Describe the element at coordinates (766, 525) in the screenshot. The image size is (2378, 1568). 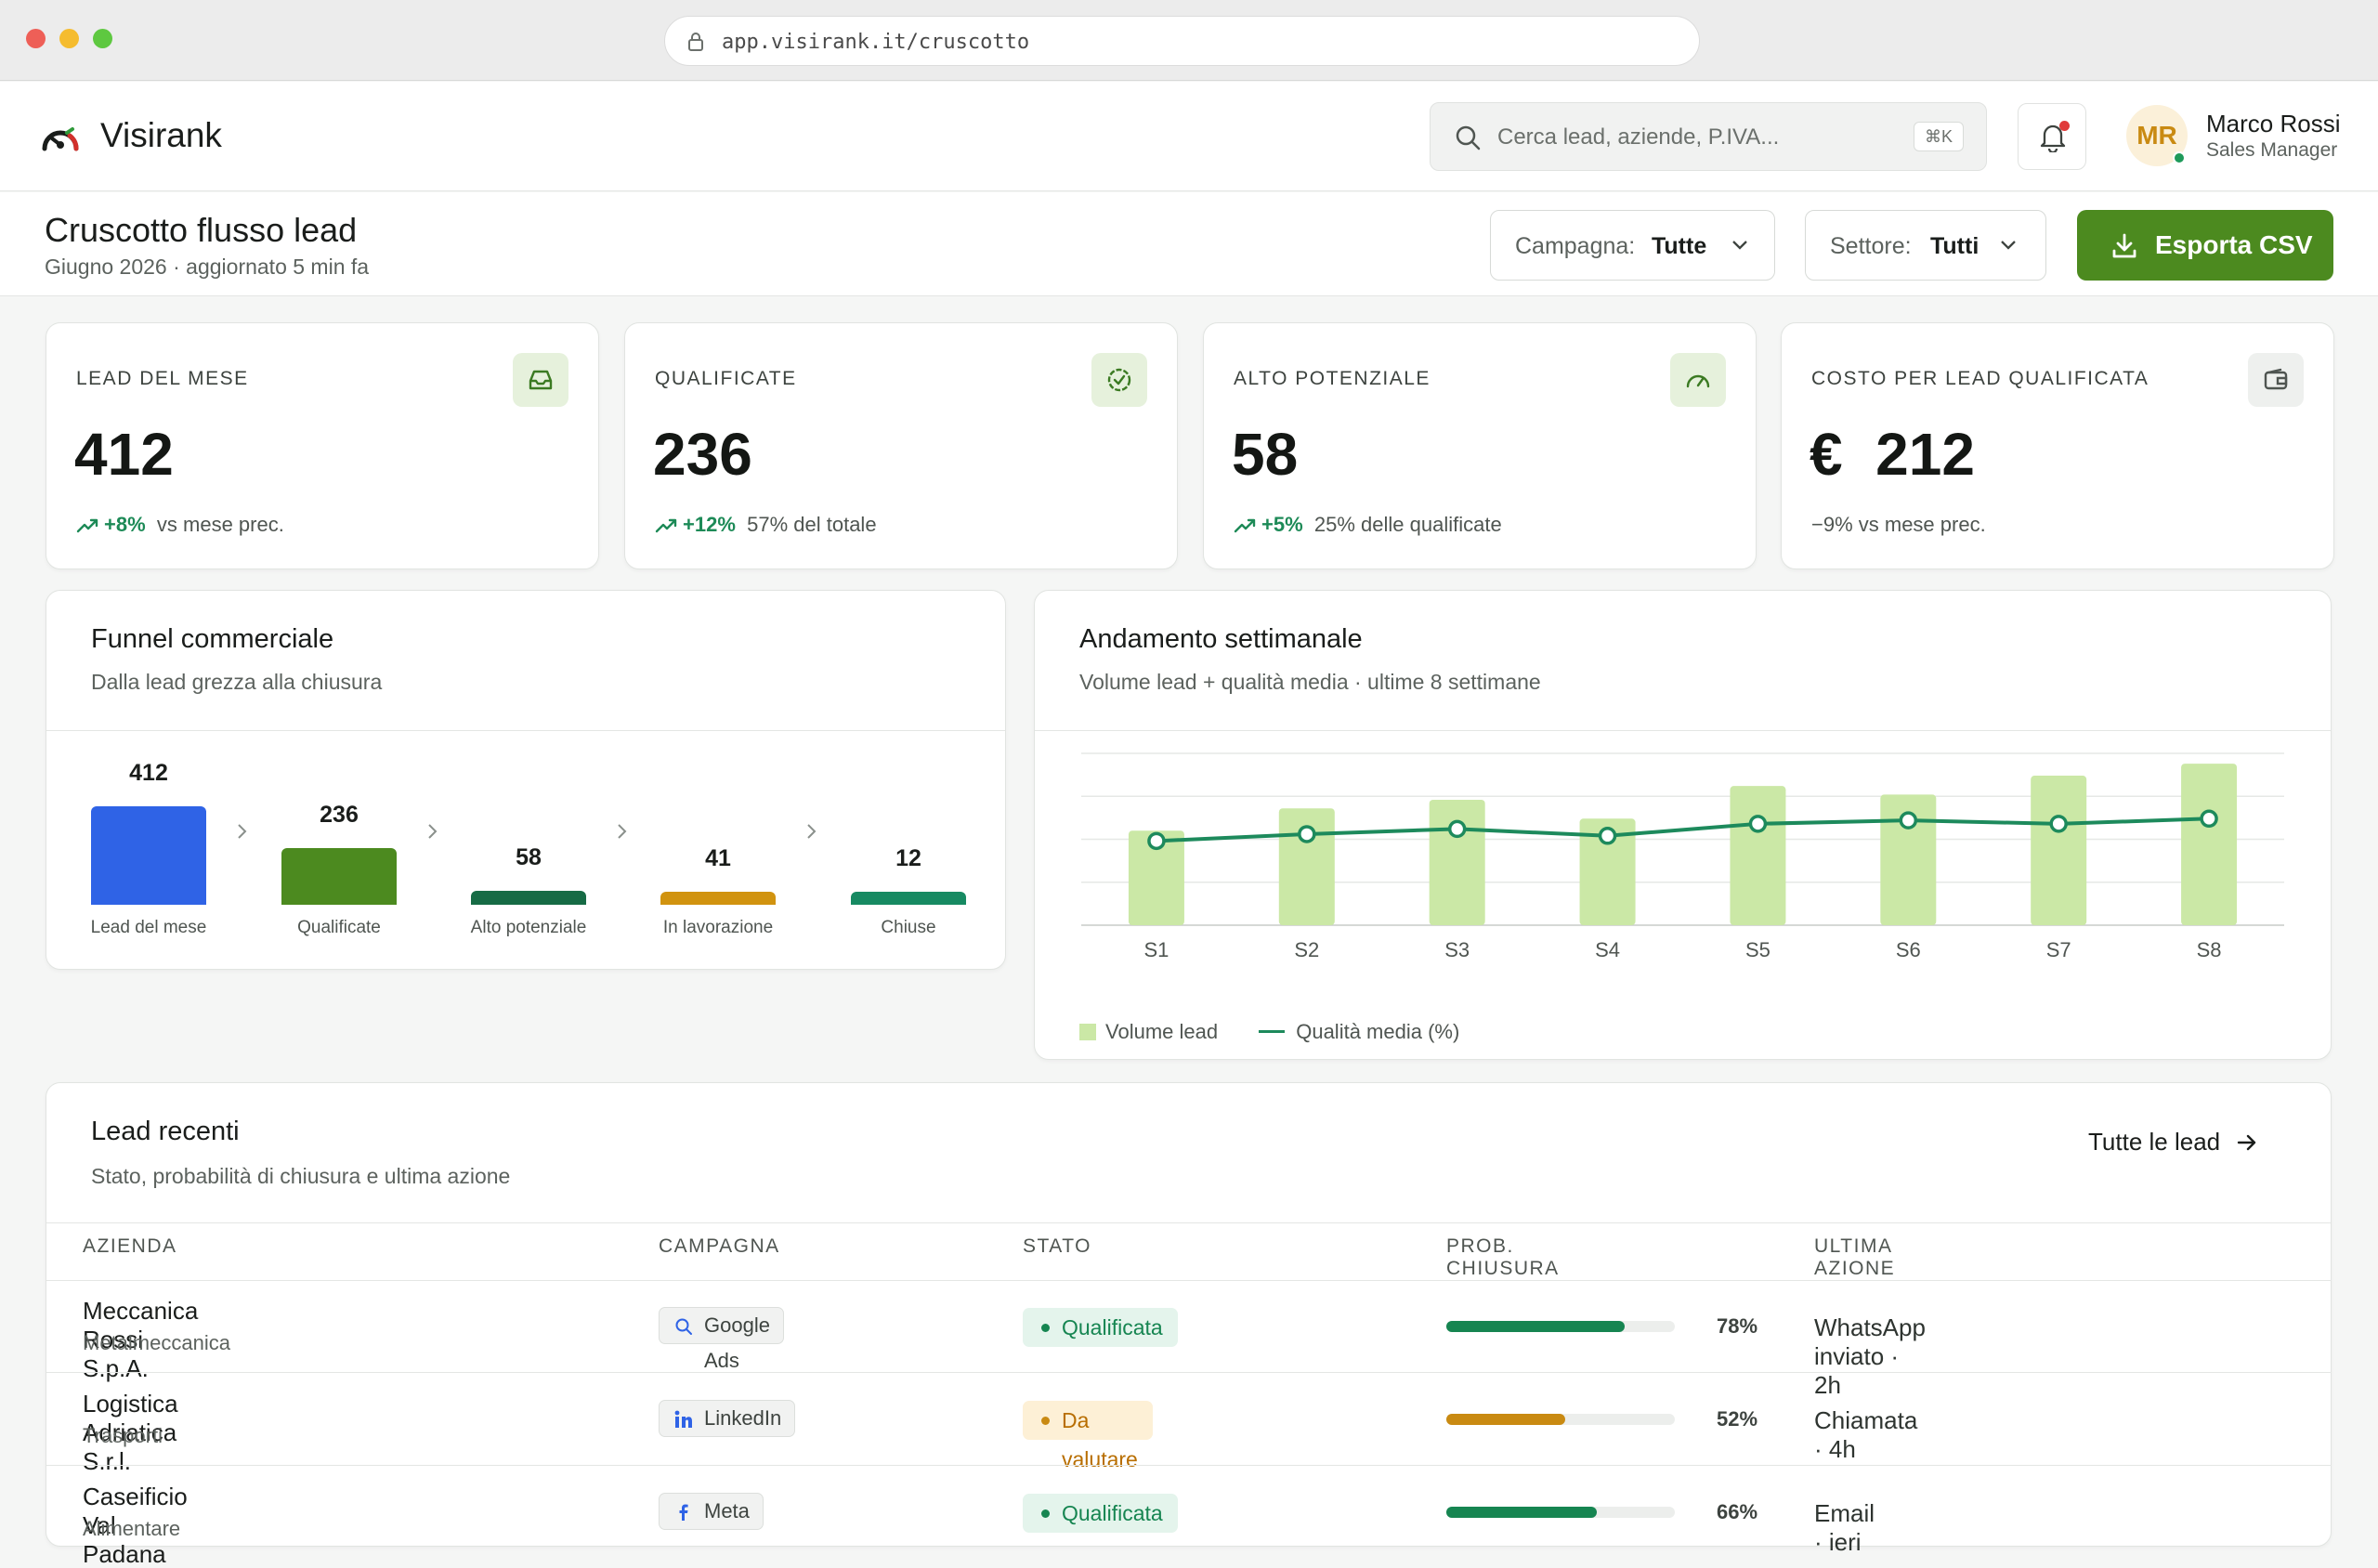
I see `kpi-trend: +12% 57% del totale` at that location.